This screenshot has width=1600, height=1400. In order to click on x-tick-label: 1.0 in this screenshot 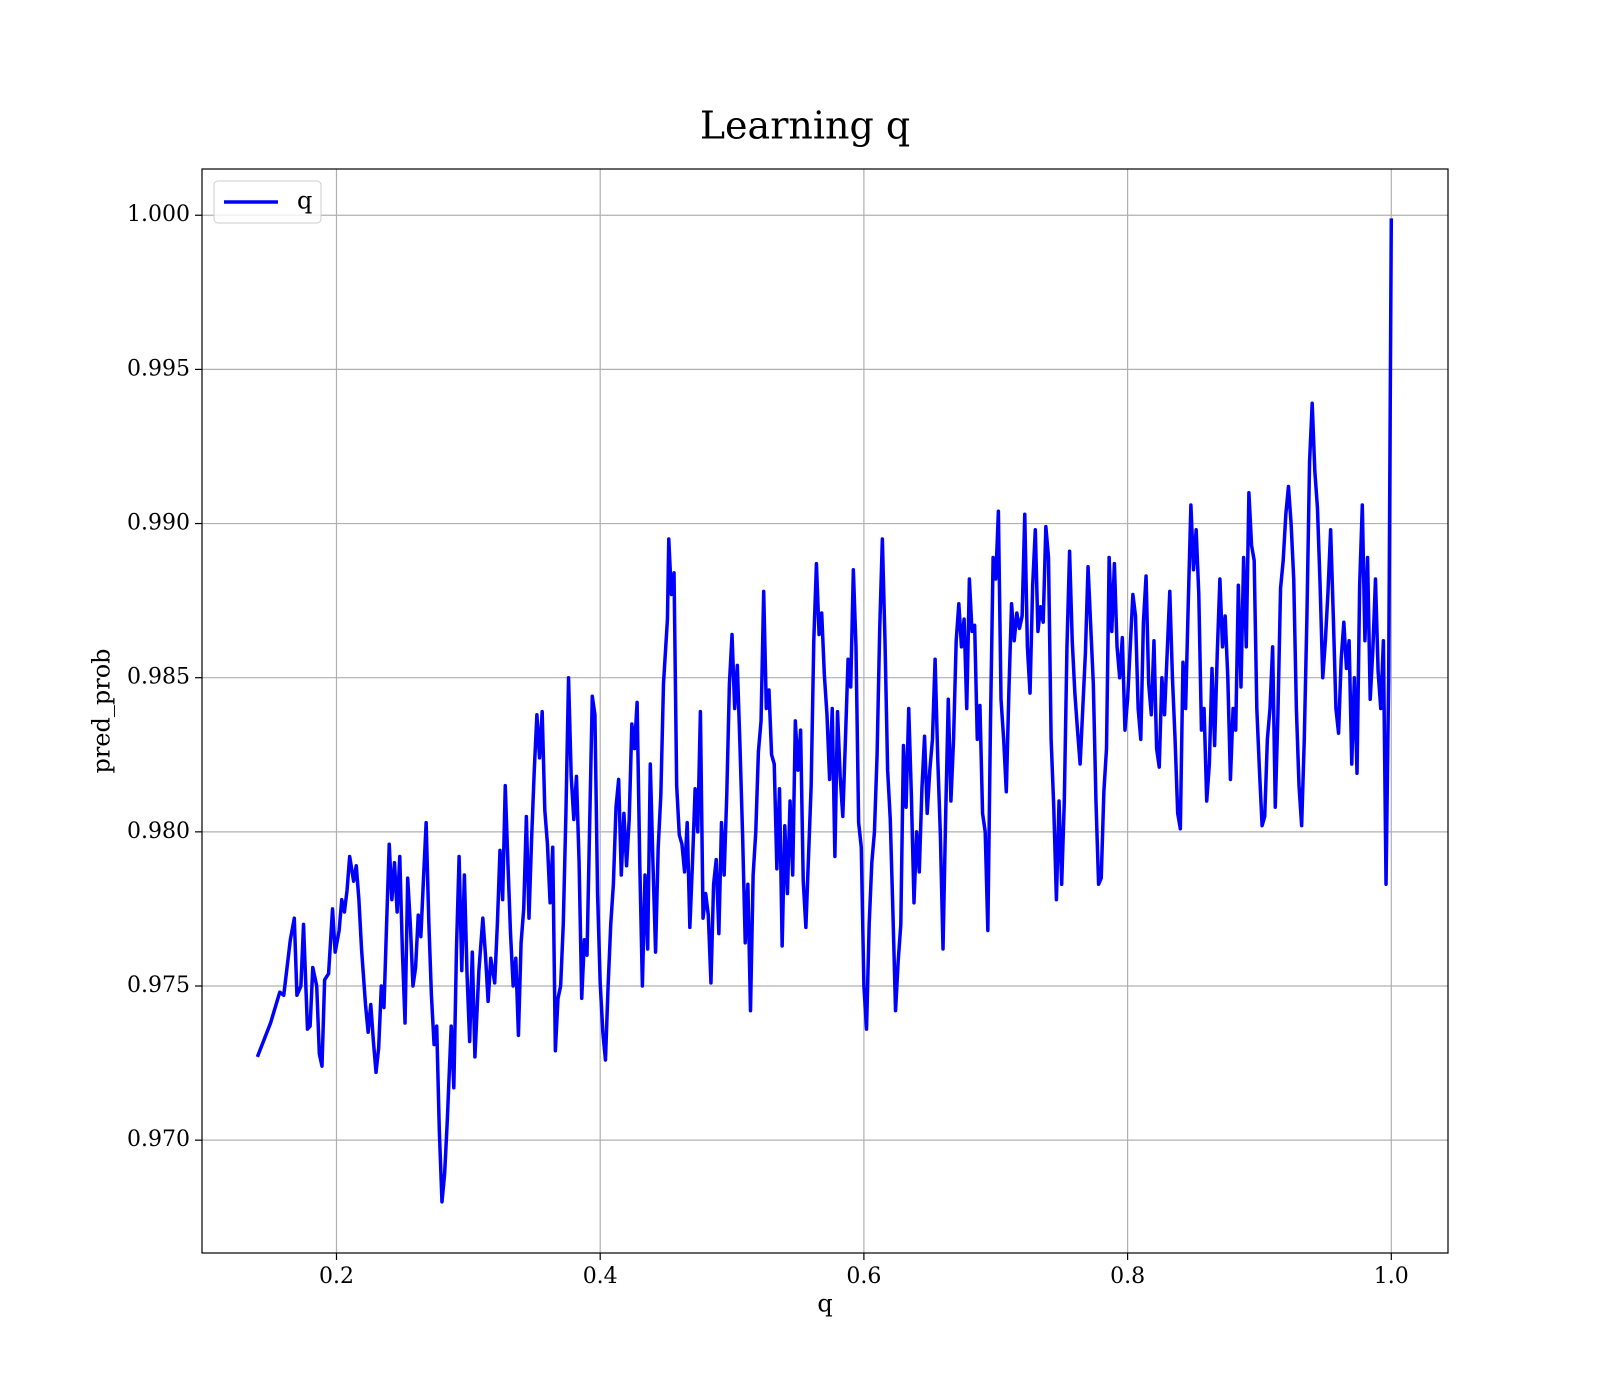, I will do `click(1391, 1276)`.